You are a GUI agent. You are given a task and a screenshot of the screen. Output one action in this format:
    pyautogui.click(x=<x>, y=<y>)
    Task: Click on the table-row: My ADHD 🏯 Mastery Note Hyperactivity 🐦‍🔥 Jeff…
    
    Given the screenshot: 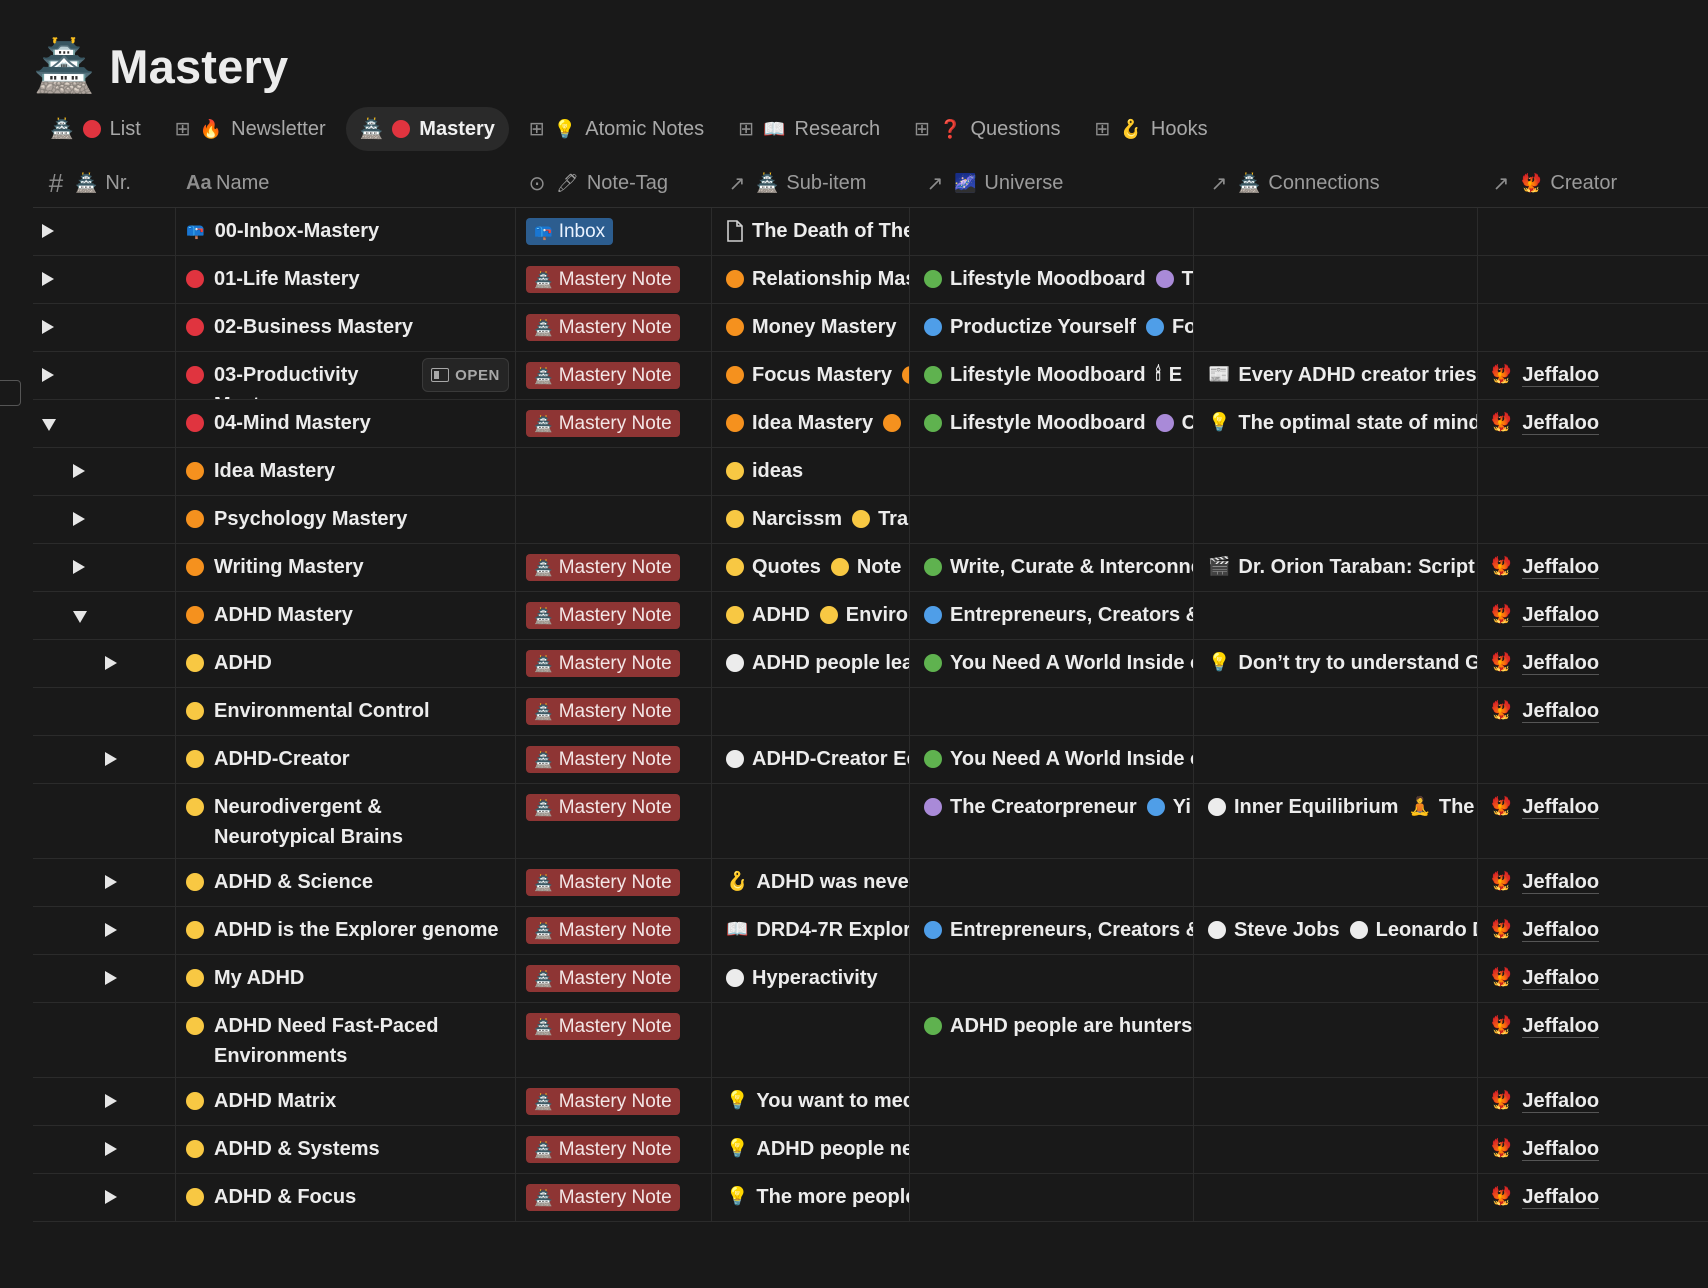 What is the action you would take?
    pyautogui.click(x=870, y=979)
    